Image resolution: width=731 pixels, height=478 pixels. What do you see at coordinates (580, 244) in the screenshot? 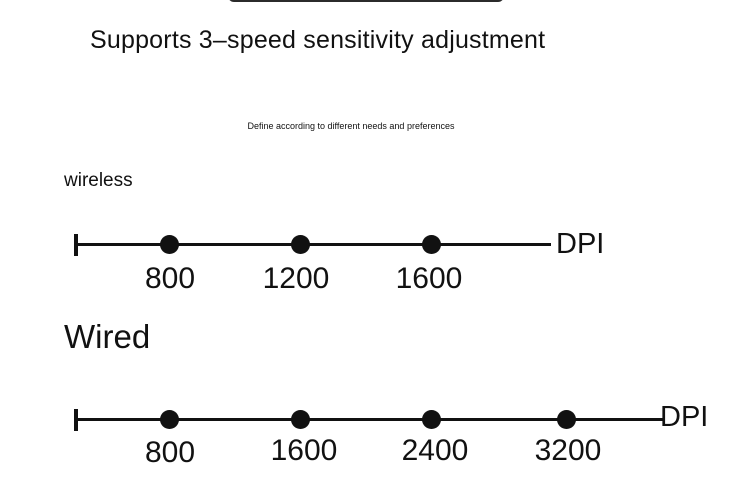
I see `wireless-unit-label: DPI` at bounding box center [580, 244].